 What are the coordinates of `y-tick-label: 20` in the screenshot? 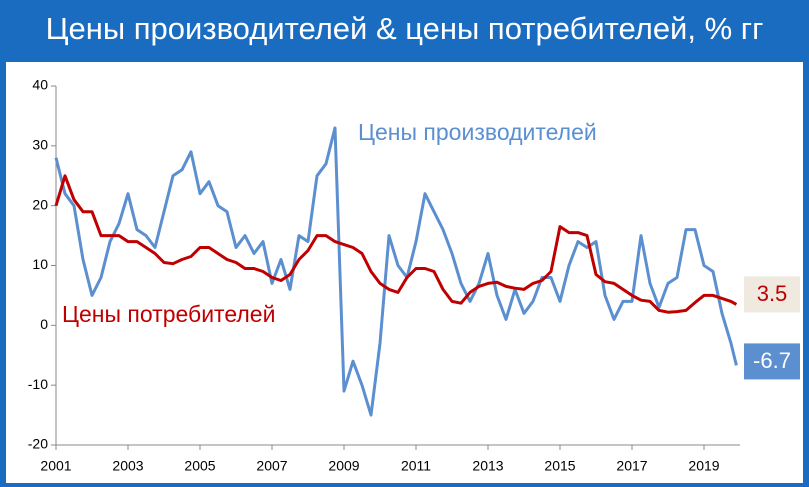 It's located at (40, 204).